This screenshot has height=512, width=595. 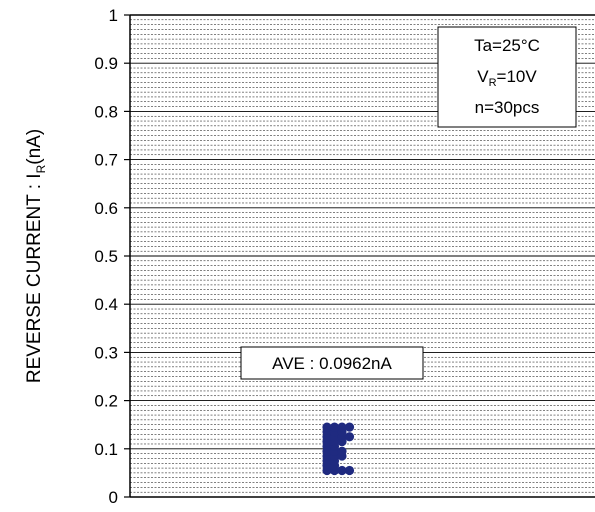 I want to click on y-tick-label: 1, so click(x=113, y=15).